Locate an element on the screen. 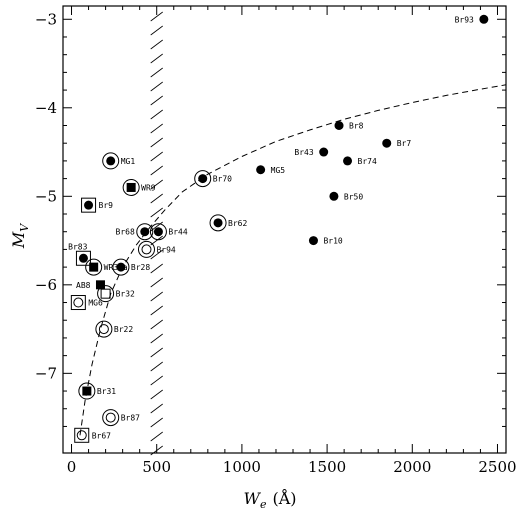 The height and width of the screenshot is (514, 520). data-point-wr9 is located at coordinates (131, 187).